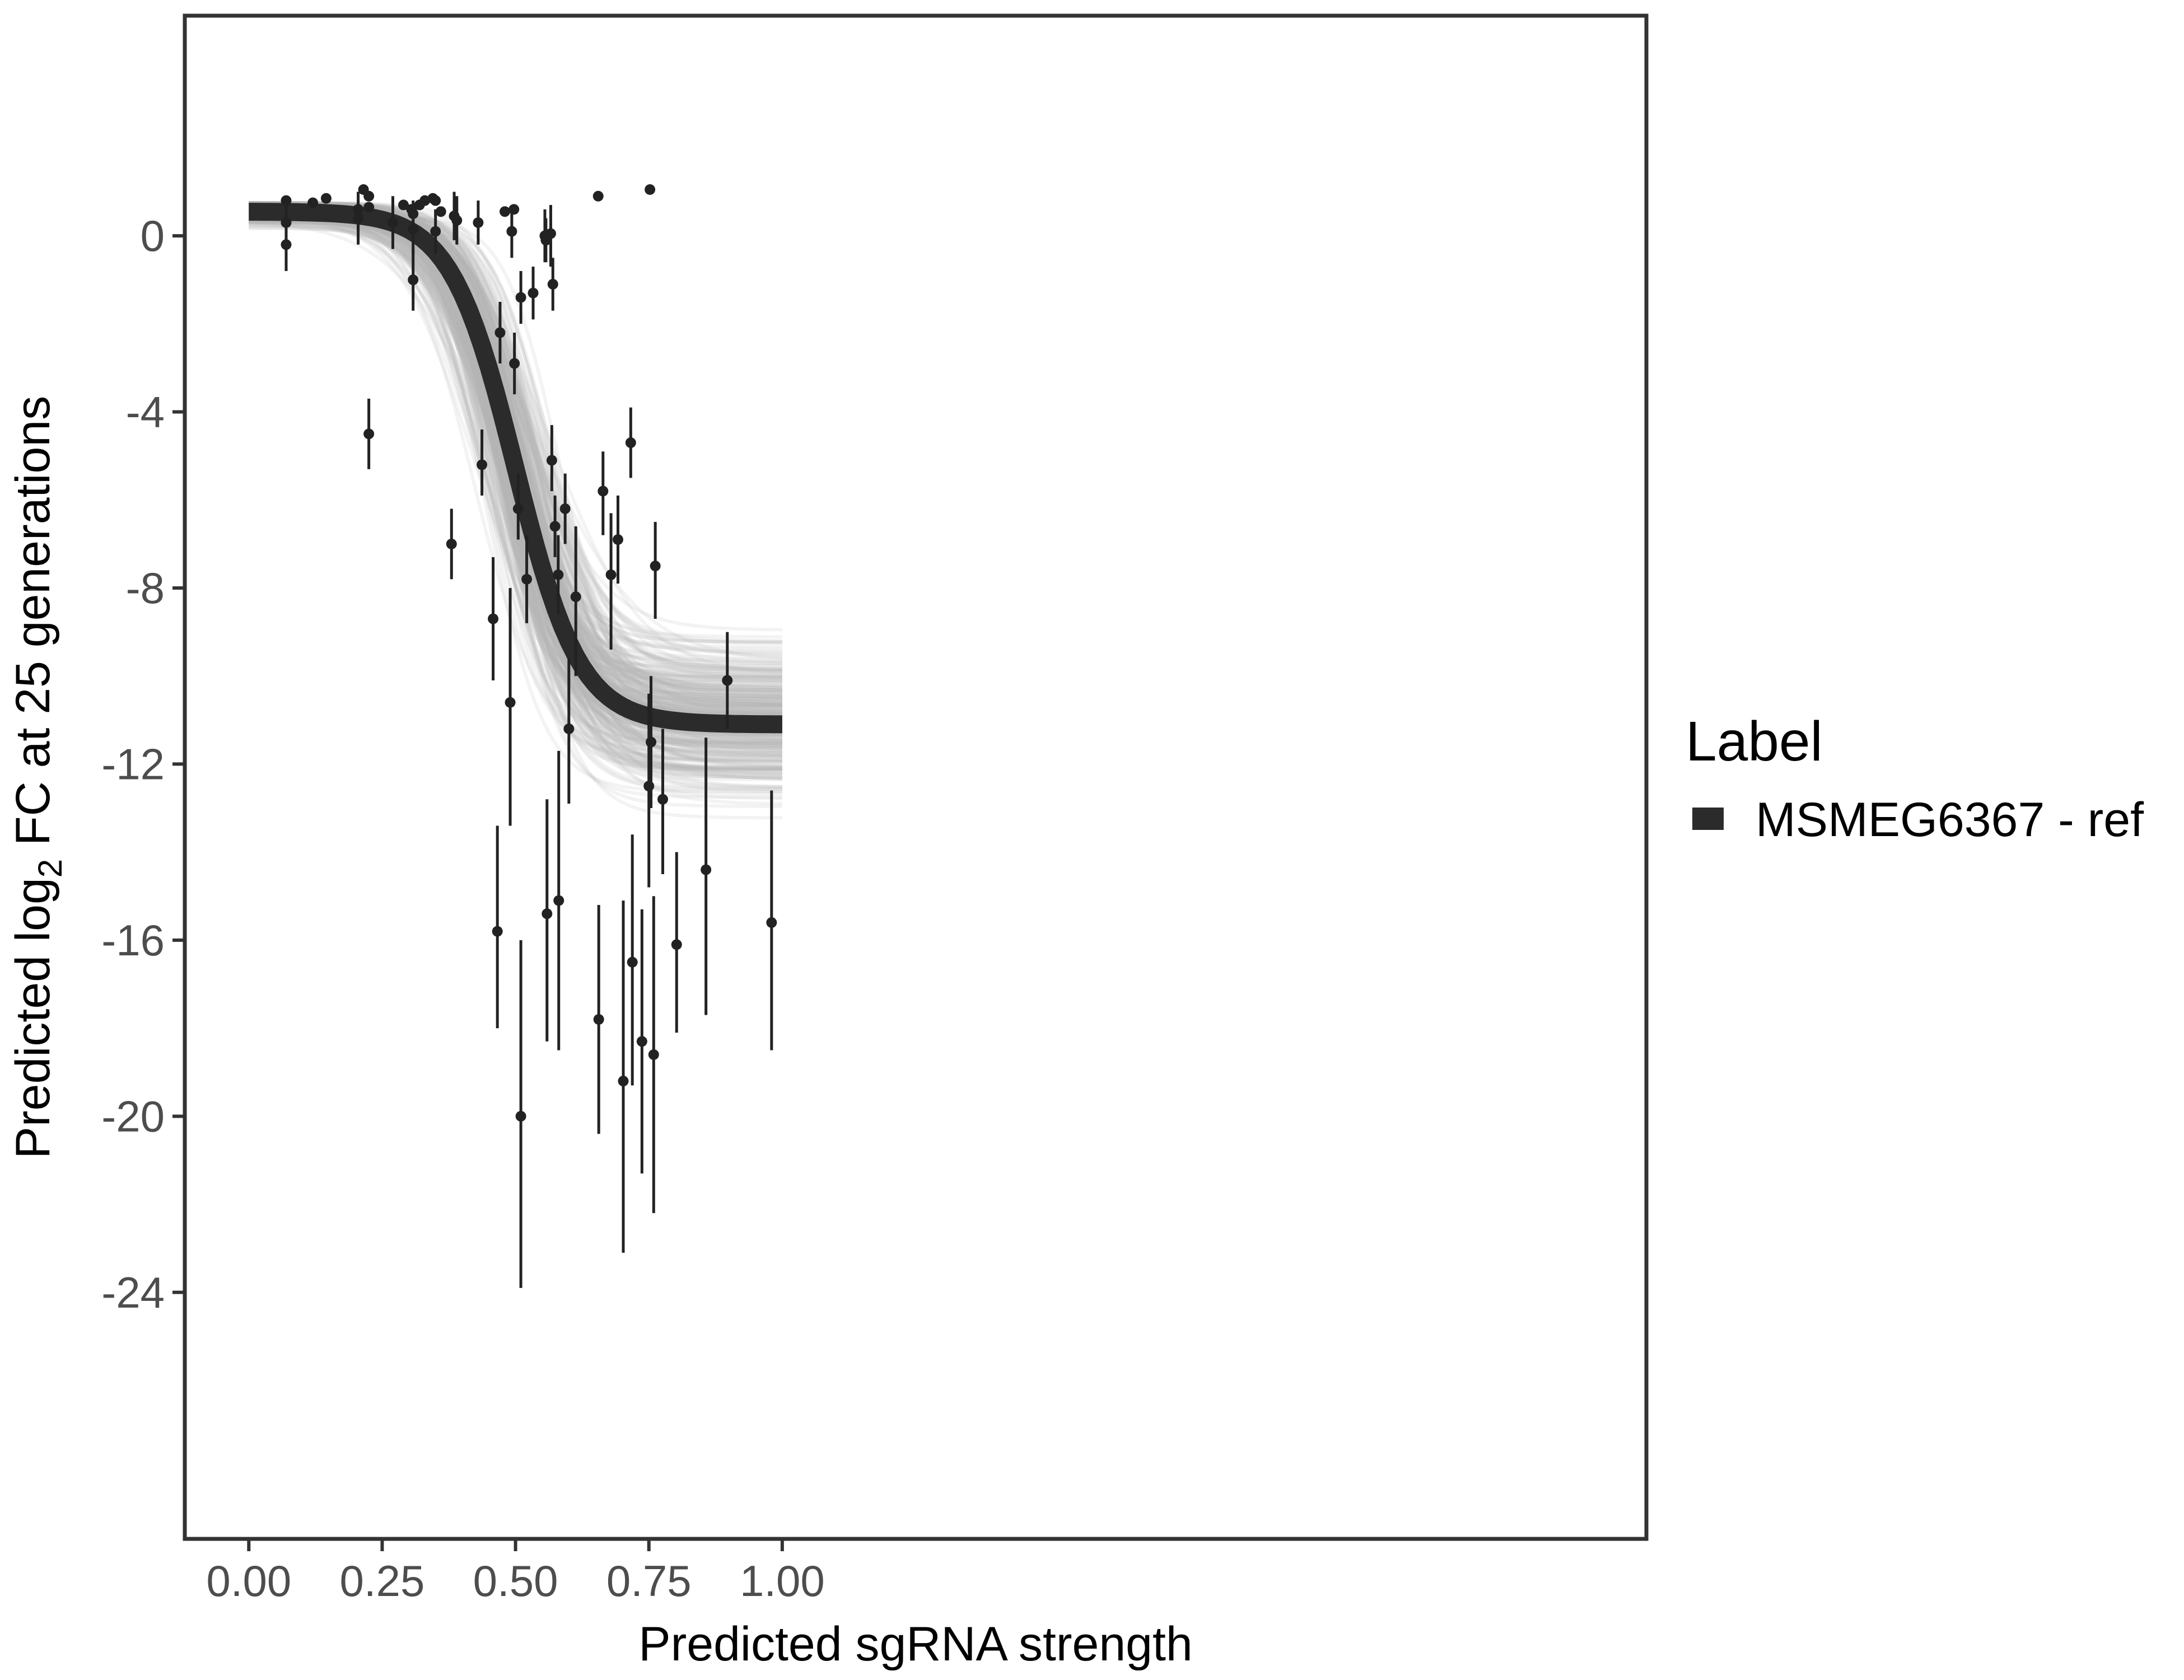 This screenshot has width=2184, height=1680. I want to click on legend: Label MSMEG6367 - ref, so click(1915, 779).